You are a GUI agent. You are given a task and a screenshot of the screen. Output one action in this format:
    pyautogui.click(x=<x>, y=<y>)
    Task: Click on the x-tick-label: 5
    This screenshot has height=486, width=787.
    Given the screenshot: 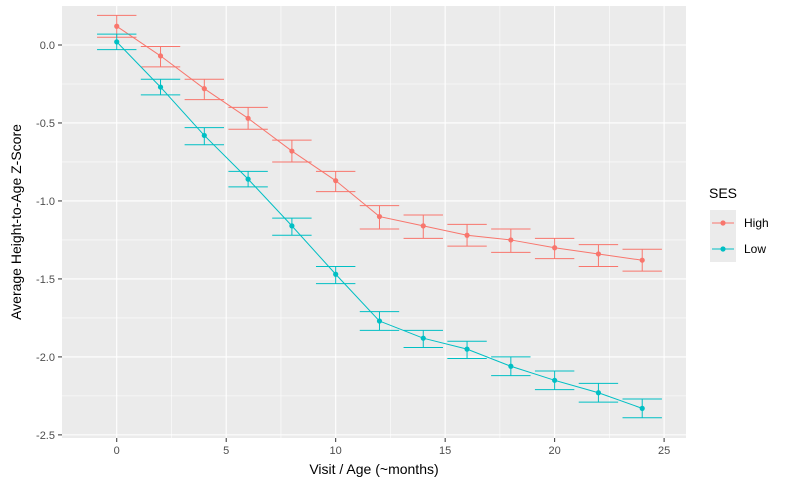 What is the action you would take?
    pyautogui.click(x=226, y=451)
    